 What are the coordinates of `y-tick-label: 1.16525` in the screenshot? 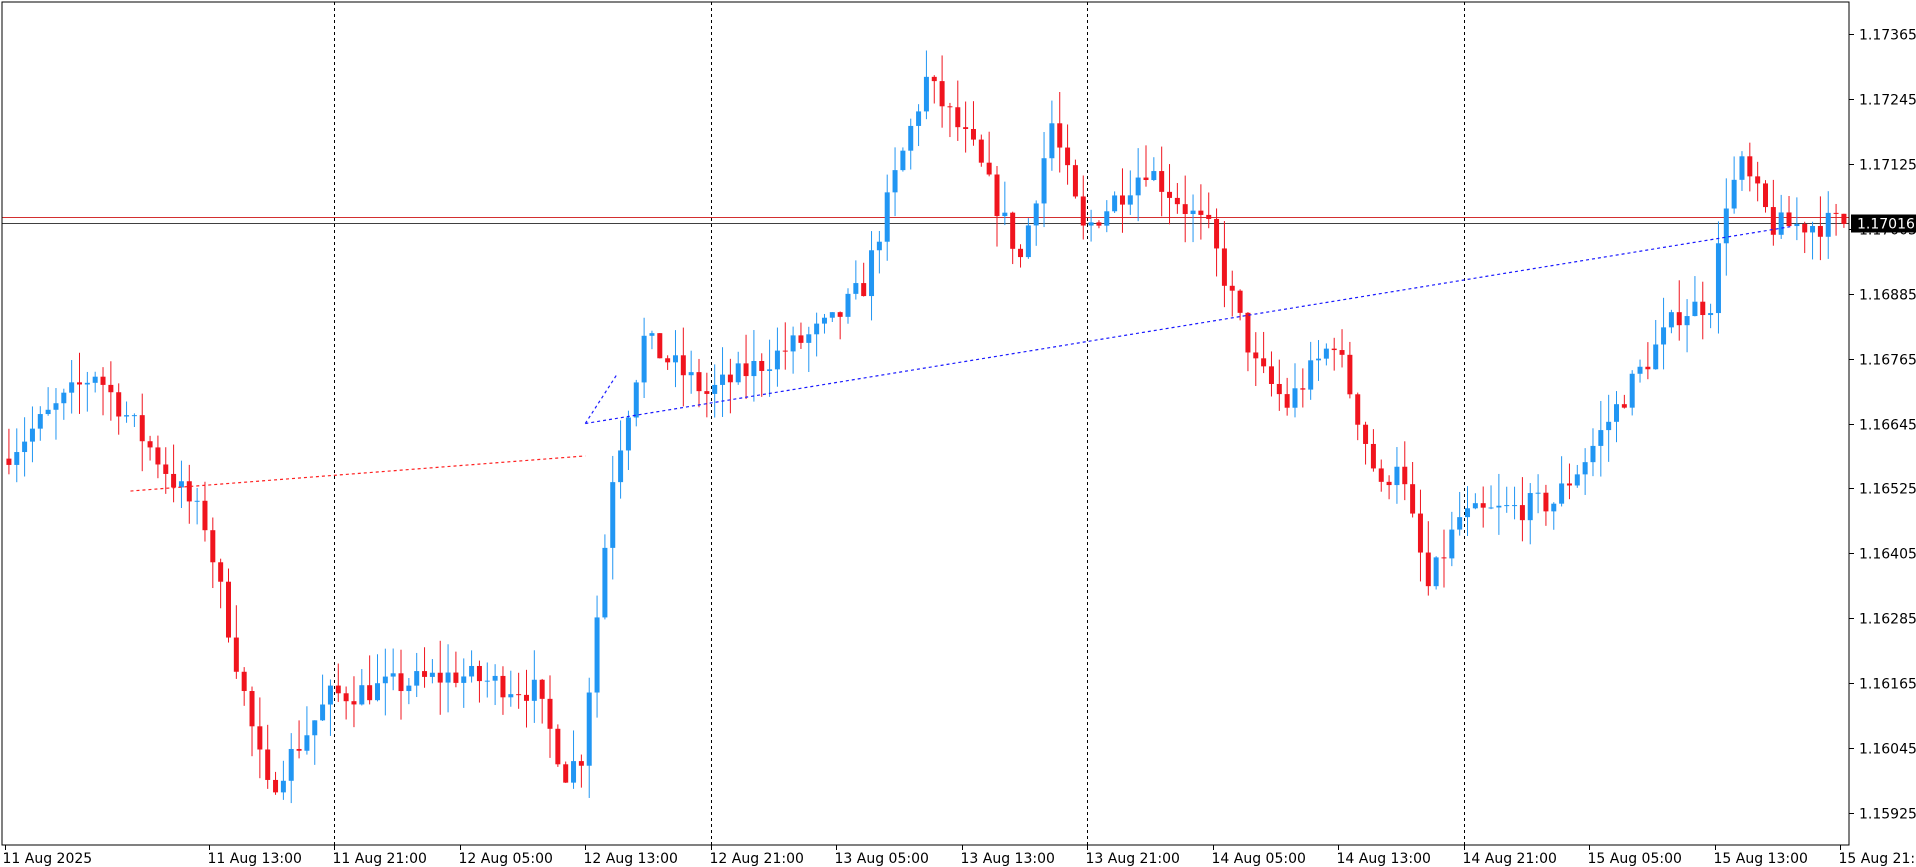 It's located at (1887, 490).